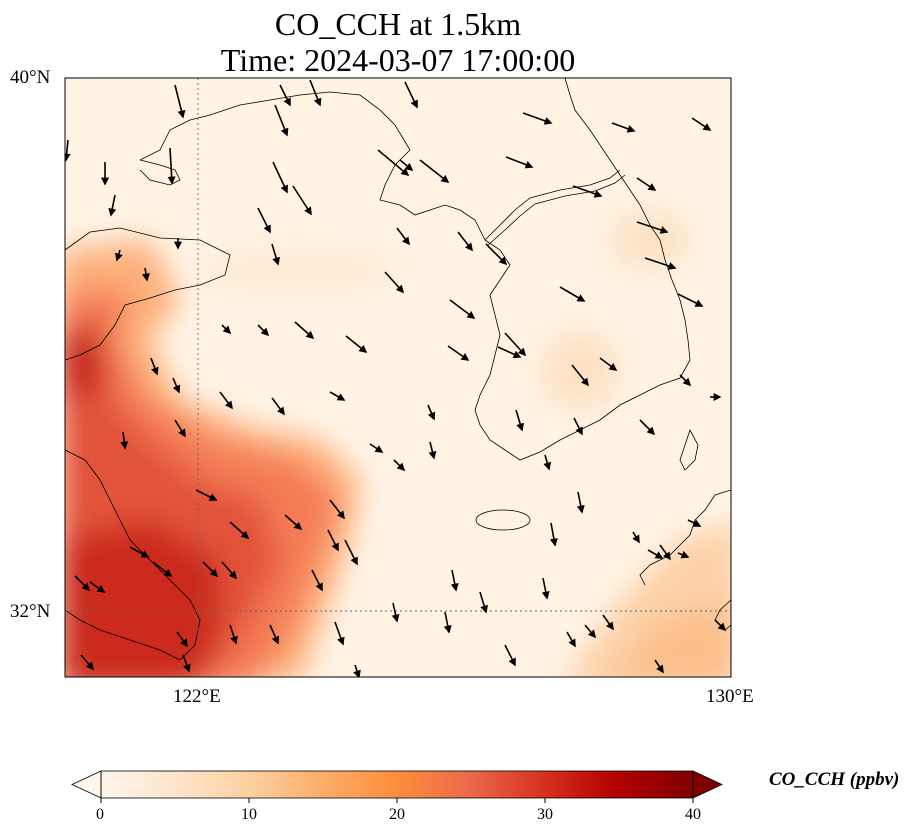 The height and width of the screenshot is (836, 921). Describe the element at coordinates (685, 537) in the screenshot. I see `japan-coast` at that location.